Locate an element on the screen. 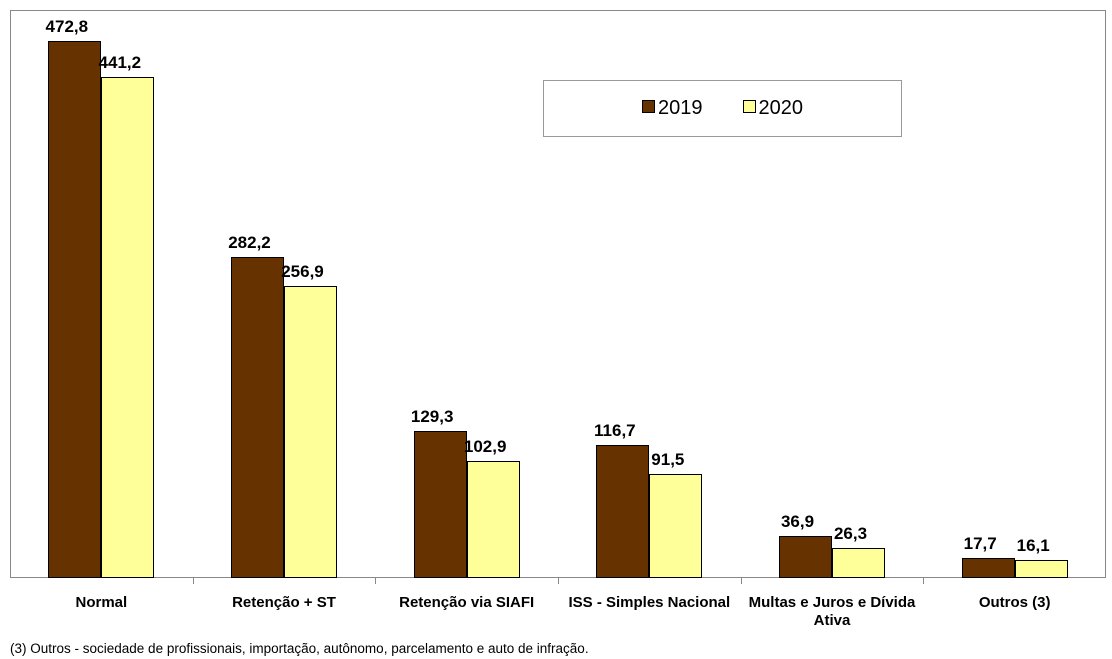  x-tick-label: Retenção via SIAFI is located at coordinates (467, 602).